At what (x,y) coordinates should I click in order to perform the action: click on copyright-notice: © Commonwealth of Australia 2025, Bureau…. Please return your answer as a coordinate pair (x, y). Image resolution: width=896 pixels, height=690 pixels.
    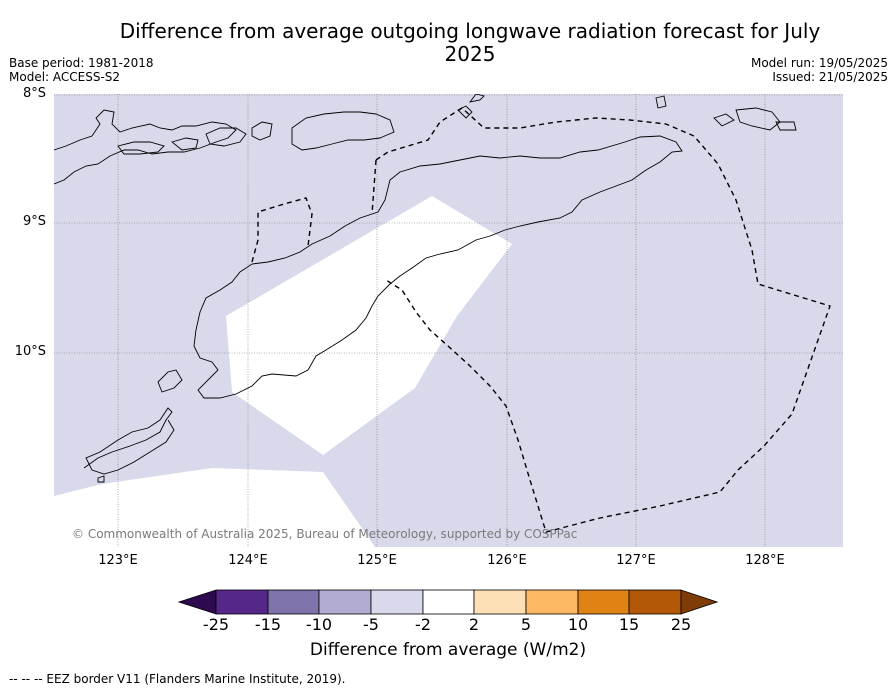
    Looking at the image, I should click on (325, 534).